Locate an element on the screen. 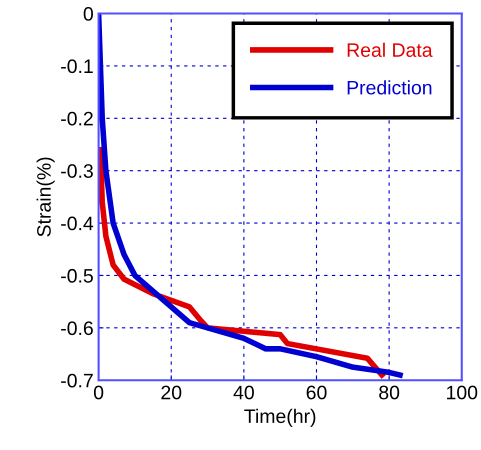 The height and width of the screenshot is (450, 481). y-tick-label: -0.3 is located at coordinates (77, 171).